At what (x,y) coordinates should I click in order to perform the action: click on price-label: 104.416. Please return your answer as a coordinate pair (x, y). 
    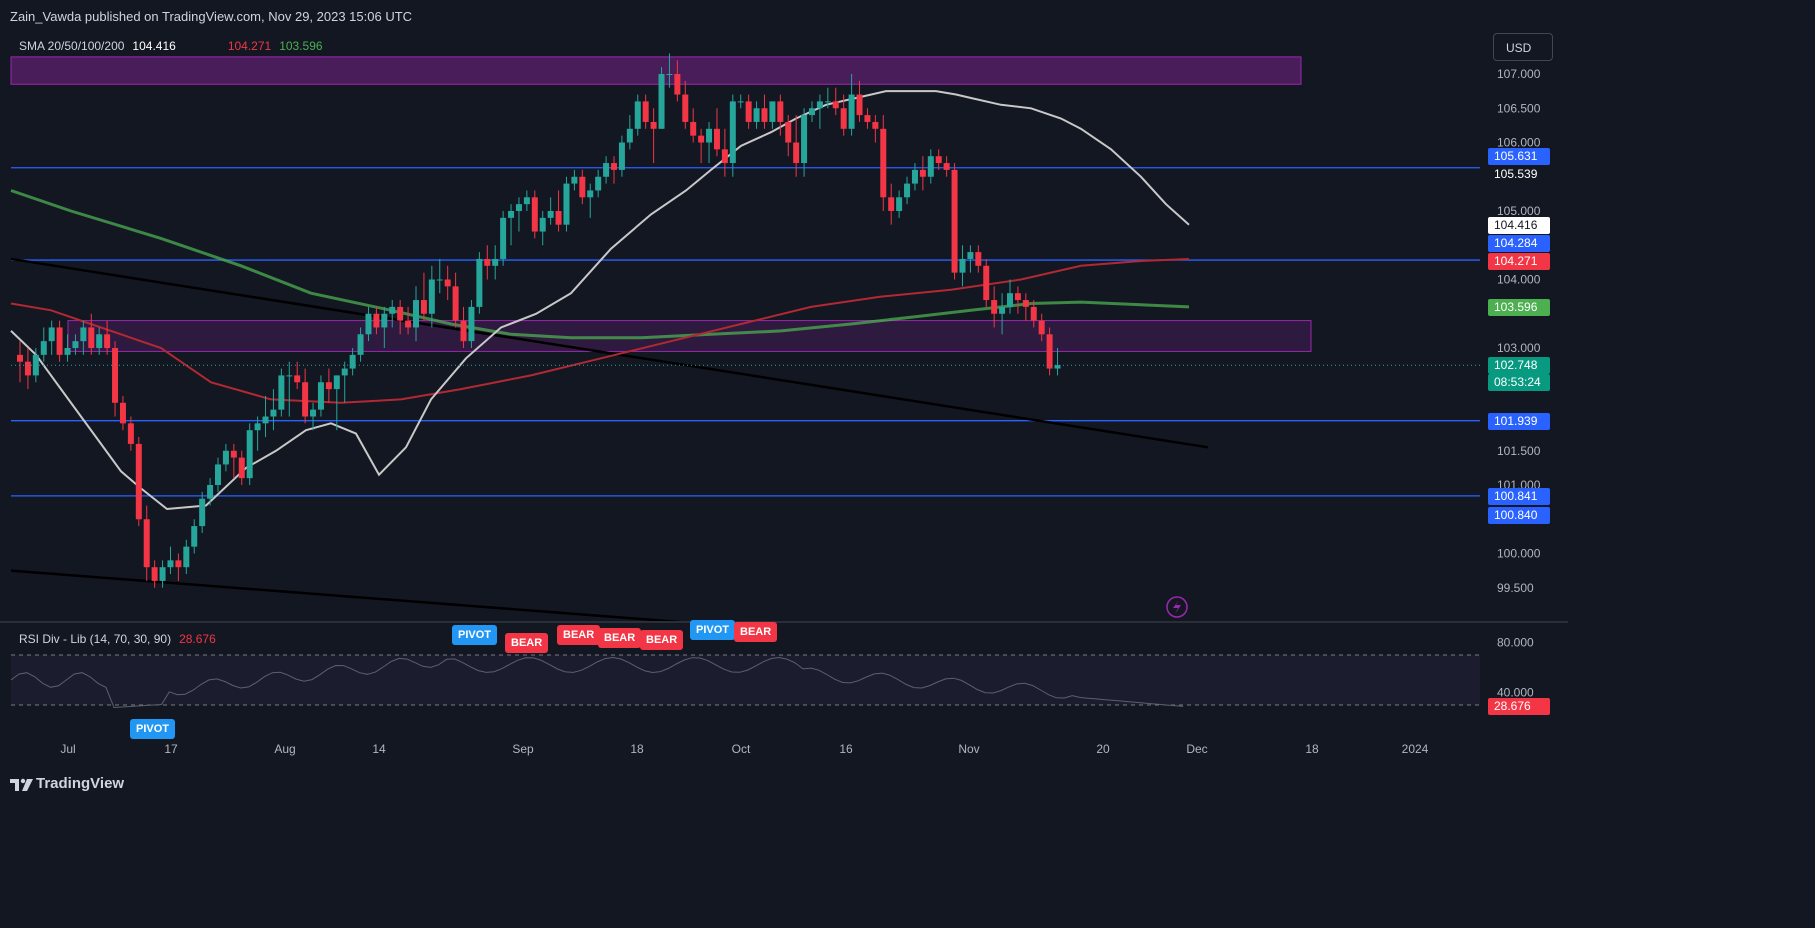
    Looking at the image, I should click on (1519, 225).